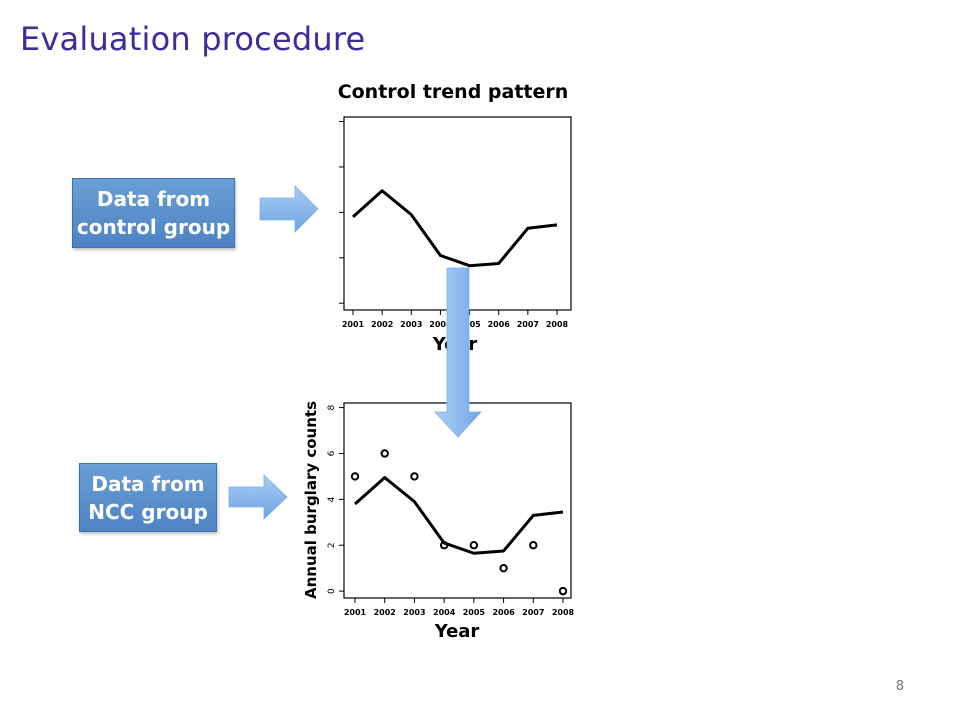 Image resolution: width=960 pixels, height=720 pixels. What do you see at coordinates (148, 483) in the screenshot?
I see `ncc-box-line-1: Data from` at bounding box center [148, 483].